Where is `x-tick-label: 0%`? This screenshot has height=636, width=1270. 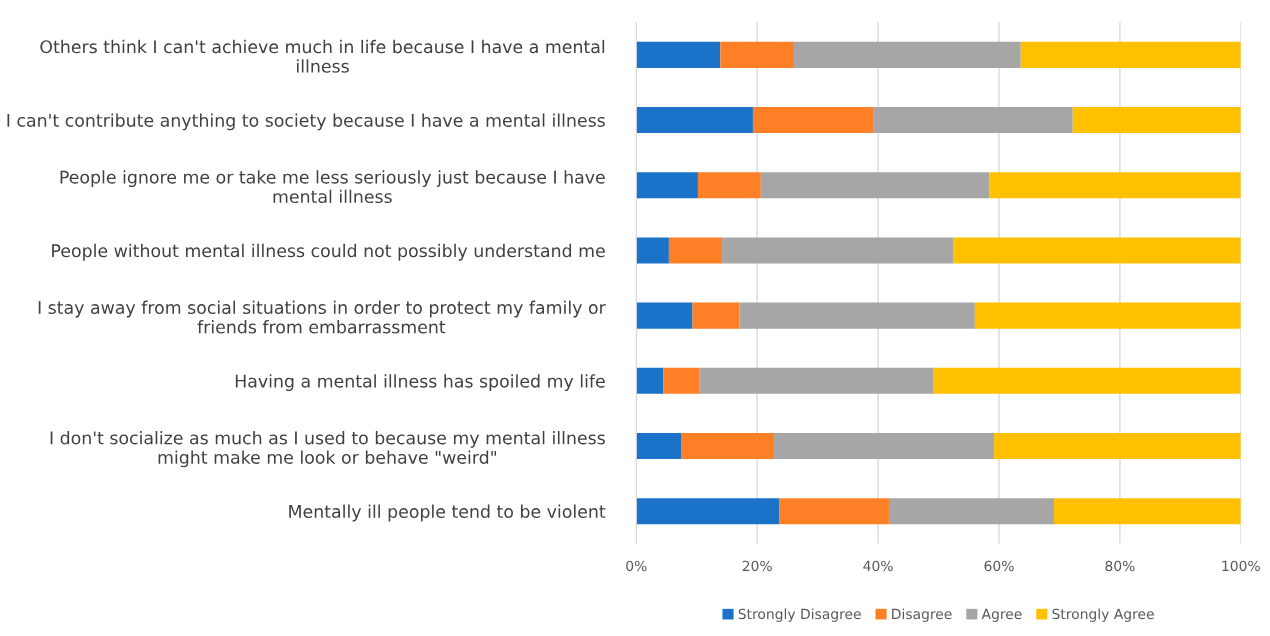
x-tick-label: 0% is located at coordinates (636, 566).